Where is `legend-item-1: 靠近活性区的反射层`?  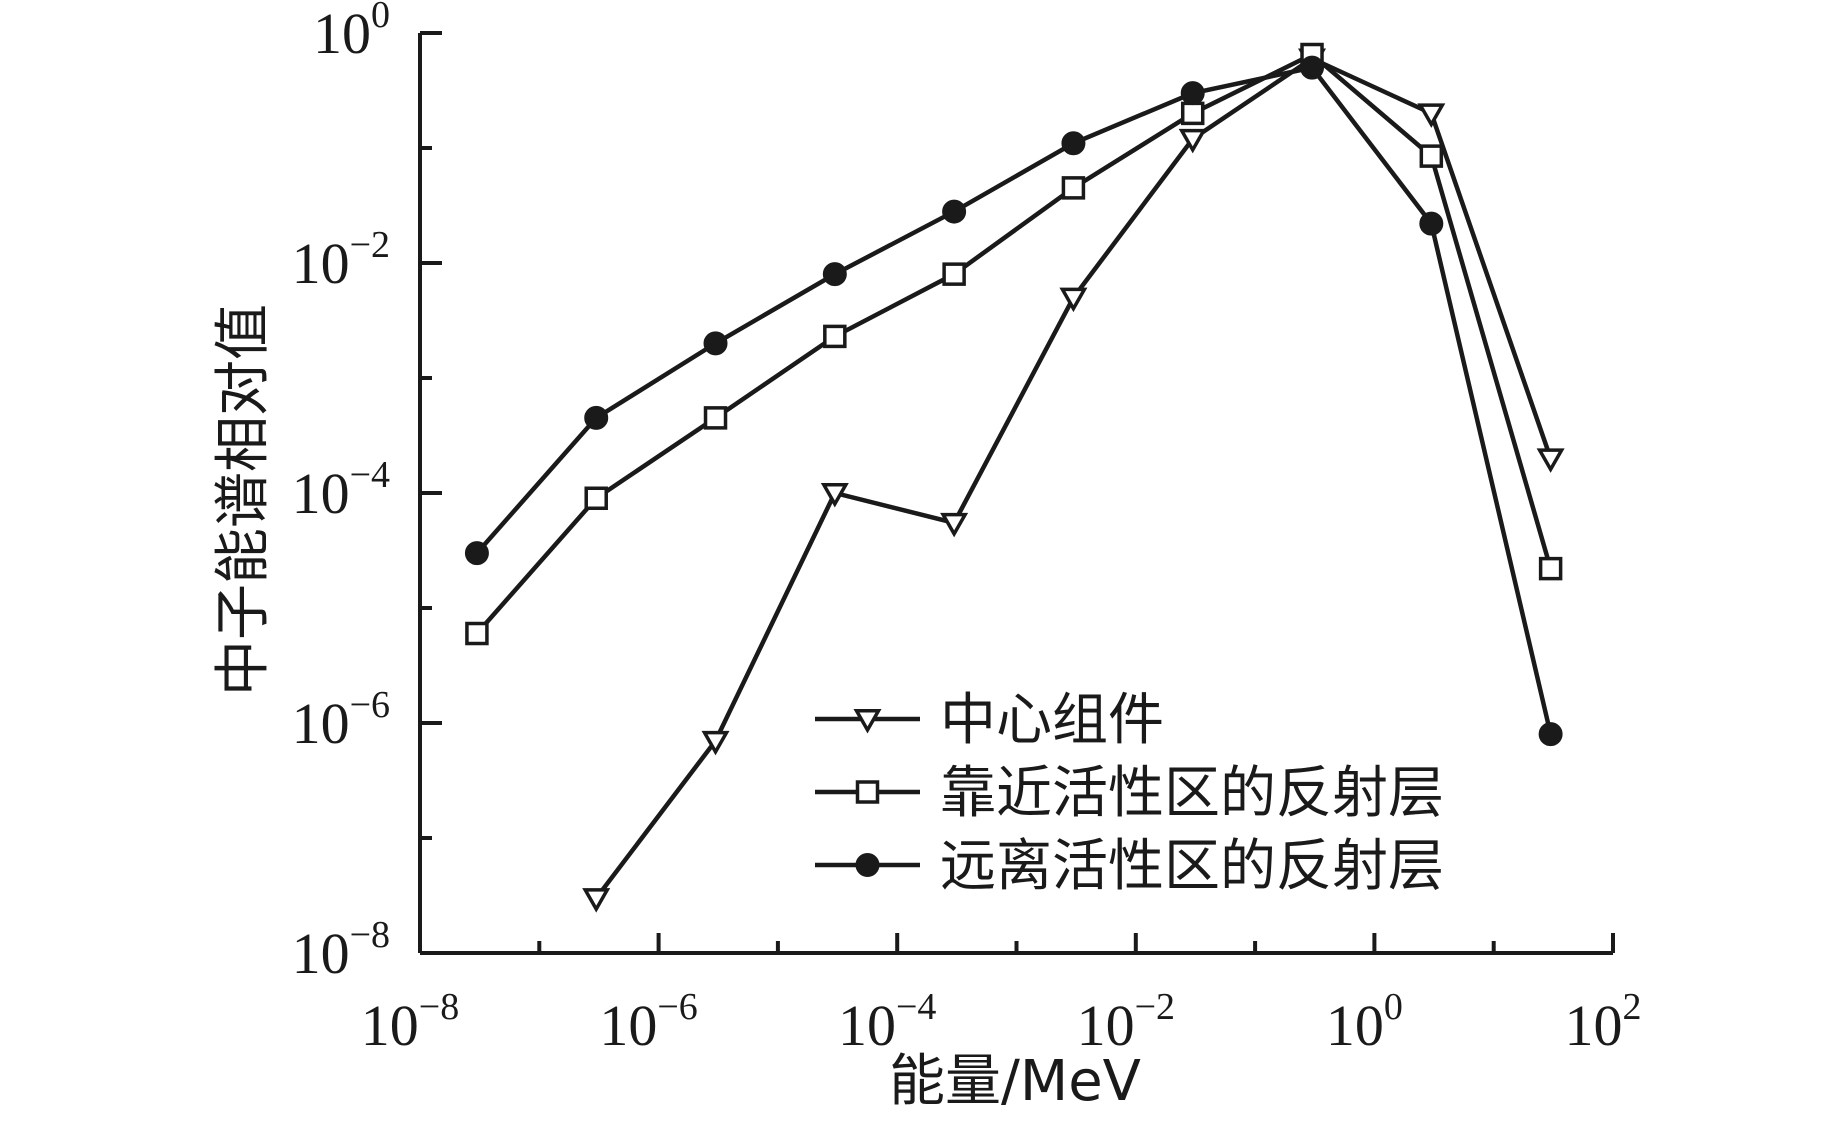 legend-item-1: 靠近活性区的反射层 is located at coordinates (1129, 793).